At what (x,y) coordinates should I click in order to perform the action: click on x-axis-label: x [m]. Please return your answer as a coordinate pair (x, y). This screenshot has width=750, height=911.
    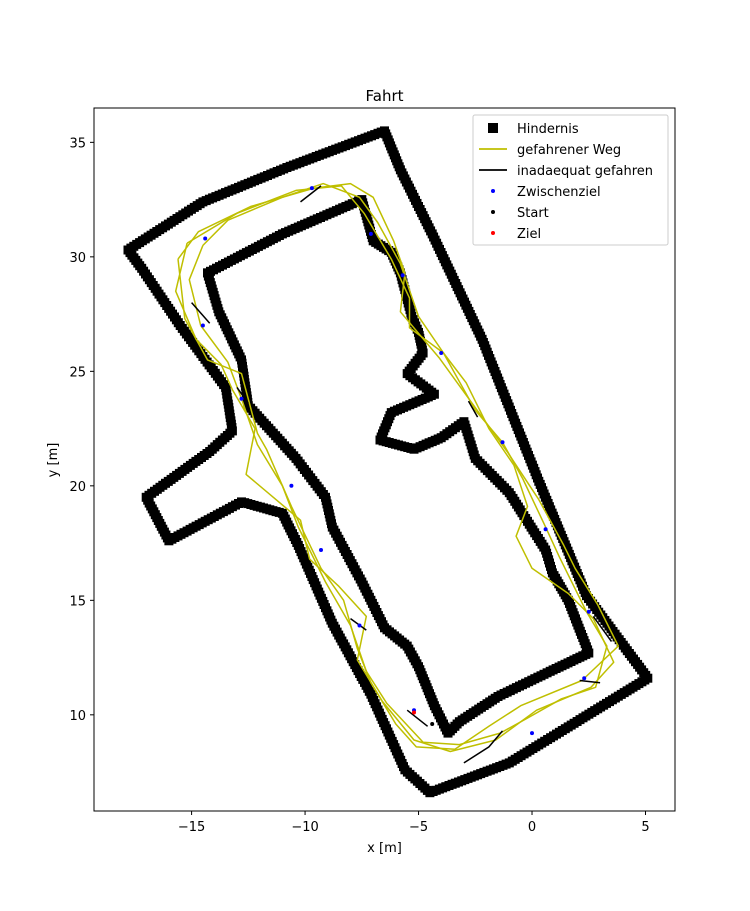
    Looking at the image, I should click on (384, 848).